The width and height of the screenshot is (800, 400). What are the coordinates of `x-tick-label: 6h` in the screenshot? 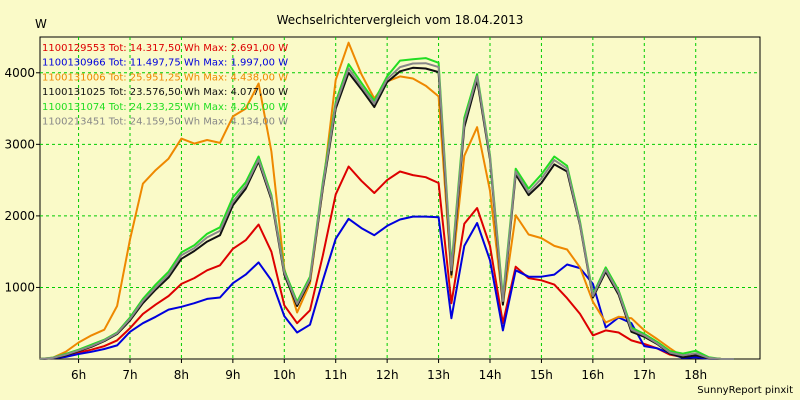 It's located at (78, 375).